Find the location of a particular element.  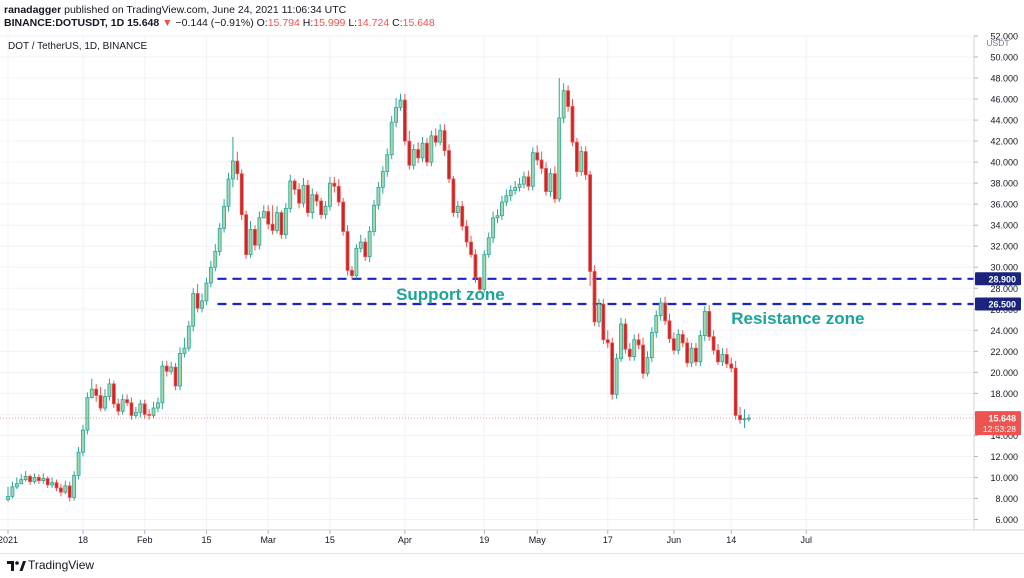

tradingview-brand: TradingView is located at coordinates (61, 565).